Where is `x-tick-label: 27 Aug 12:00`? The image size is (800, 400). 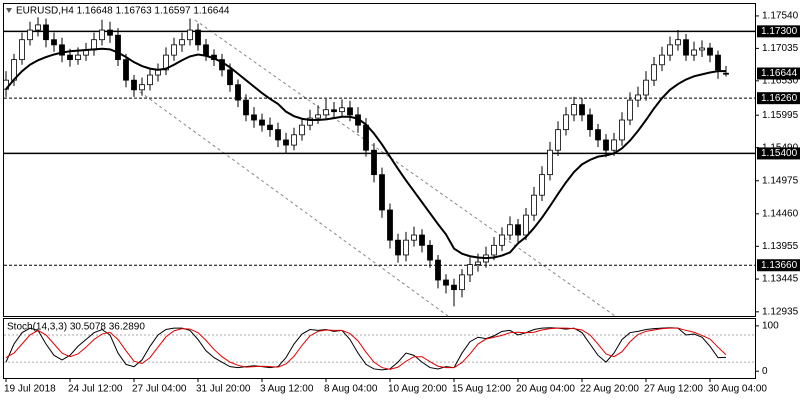 x-tick-label: 27 Aug 12:00 is located at coordinates (673, 389).